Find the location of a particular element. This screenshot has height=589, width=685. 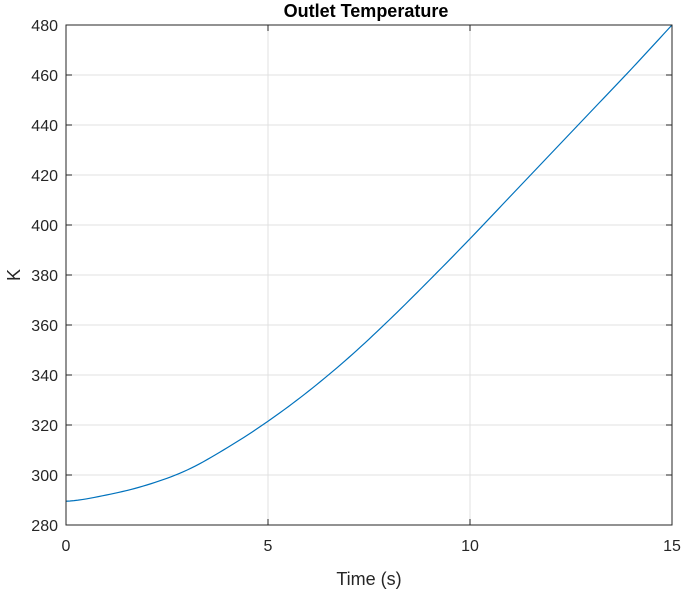

y-axis-label: K is located at coordinates (14, 275).